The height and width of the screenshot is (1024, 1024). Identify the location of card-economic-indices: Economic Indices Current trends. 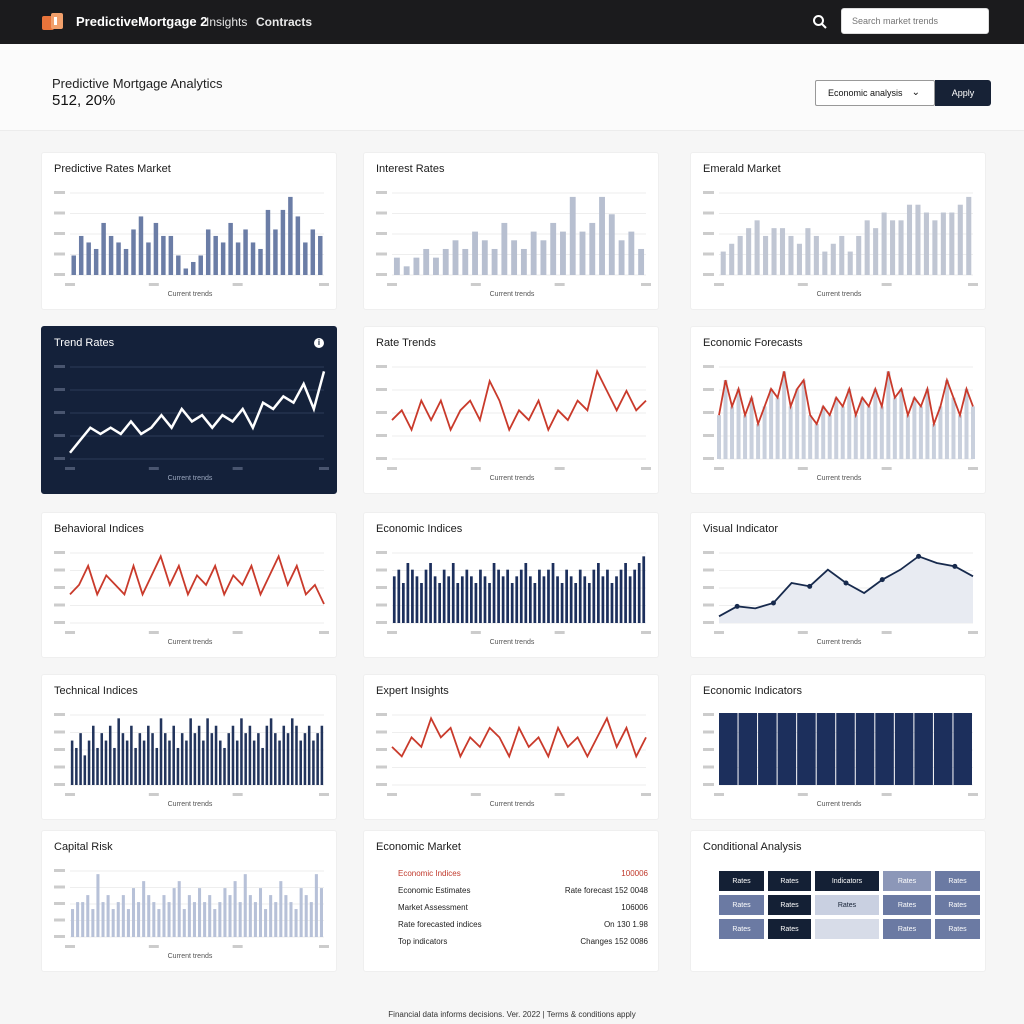
(511, 585).